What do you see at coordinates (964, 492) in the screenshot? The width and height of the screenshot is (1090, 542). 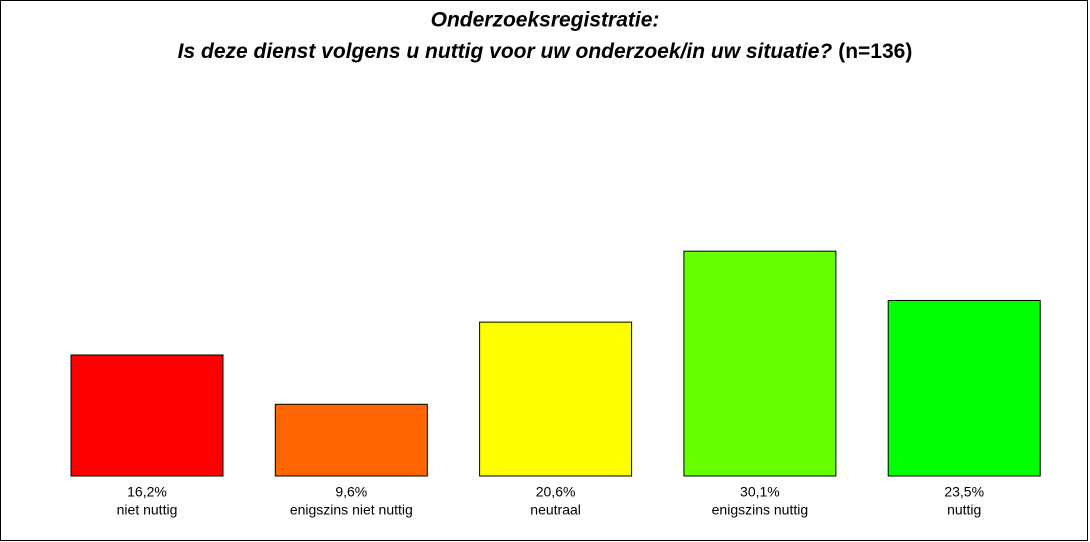 I see `value-label: 23,5%` at bounding box center [964, 492].